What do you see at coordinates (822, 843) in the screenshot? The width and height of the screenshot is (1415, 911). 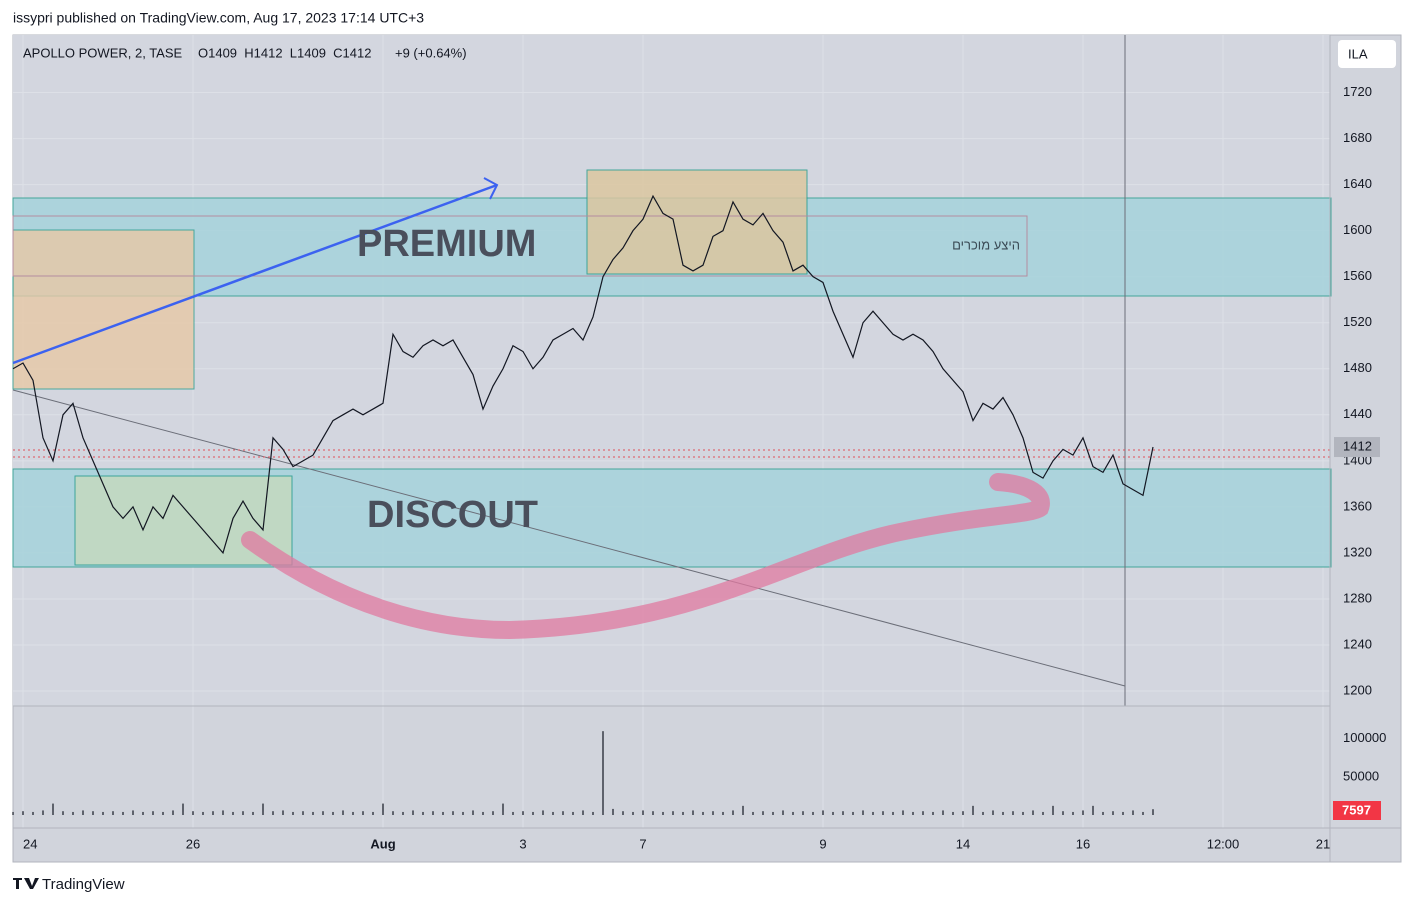 I see `x-tick-label: 9` at bounding box center [822, 843].